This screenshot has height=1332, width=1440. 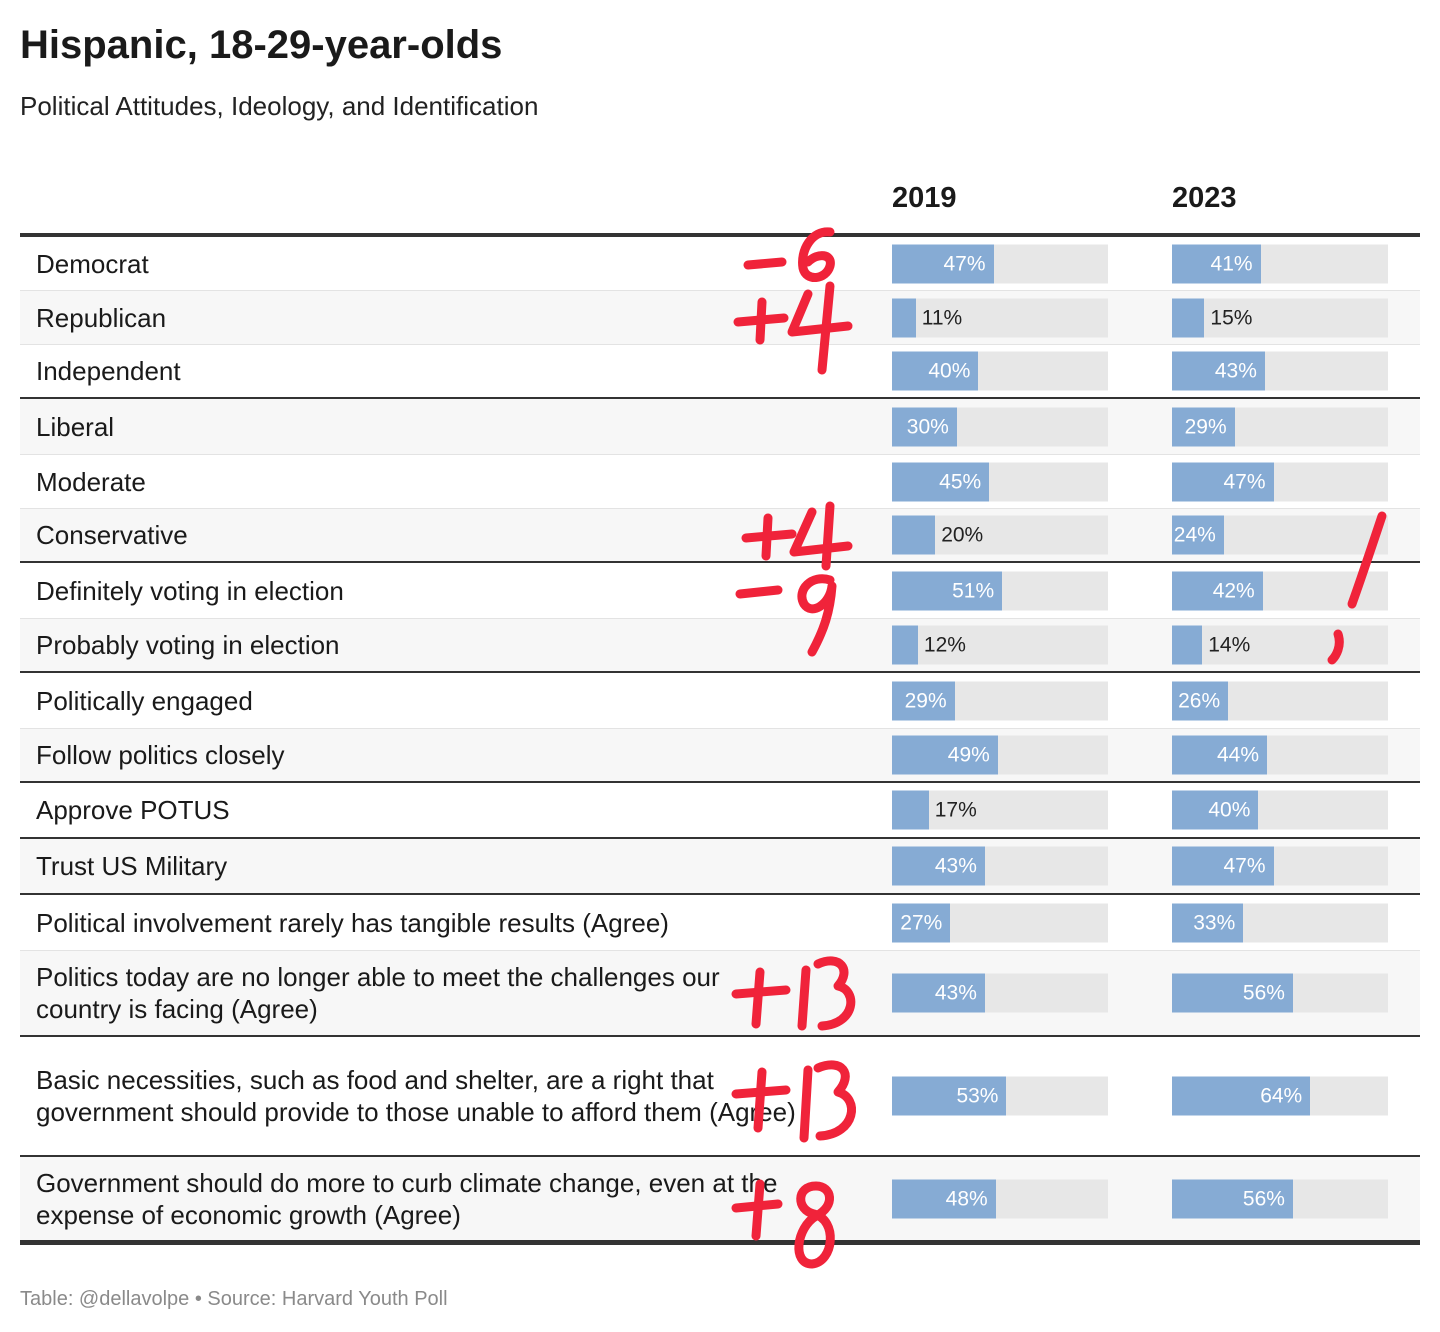 I want to click on table-row: Politically engaged 29% 26%, so click(x=720, y=701).